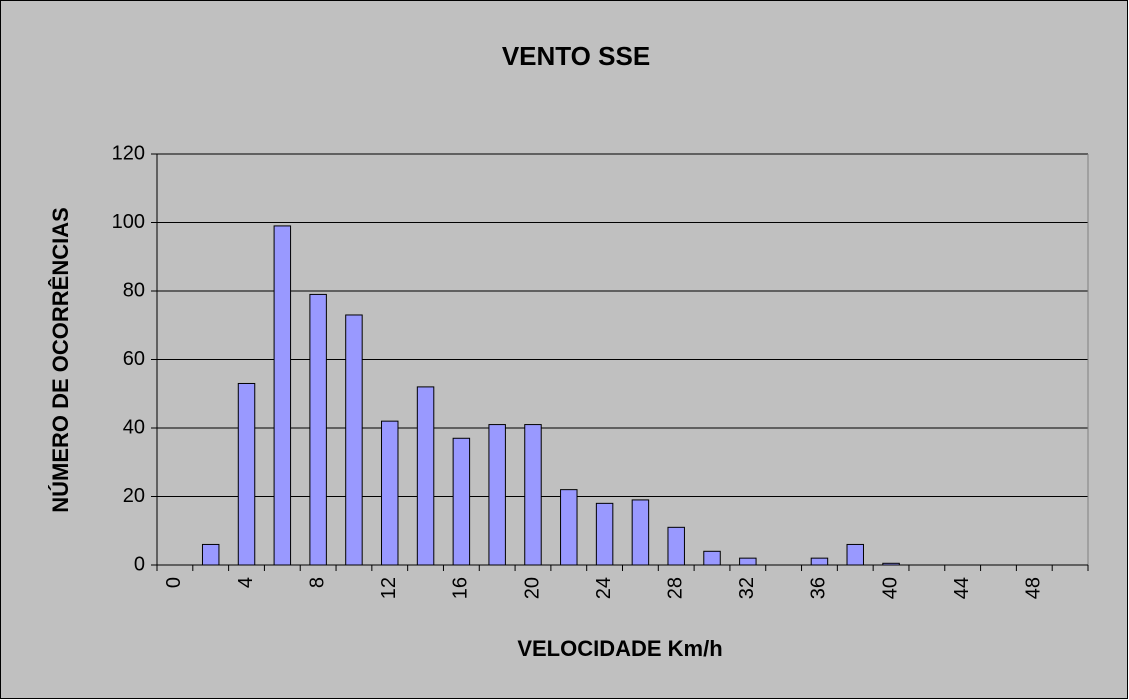 The height and width of the screenshot is (700, 1129). Describe the element at coordinates (134, 359) in the screenshot. I see `y-tick-label: 60` at that location.